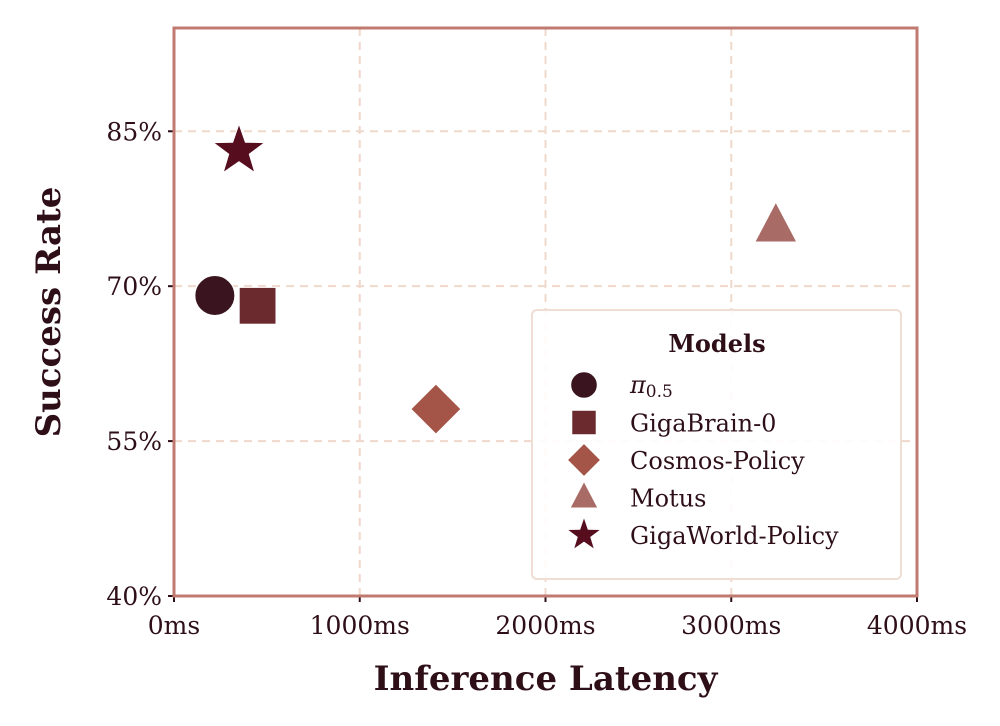 This screenshot has width=1000, height=726. What do you see at coordinates (134, 286) in the screenshot?
I see `y-tick-label: 70%` at bounding box center [134, 286].